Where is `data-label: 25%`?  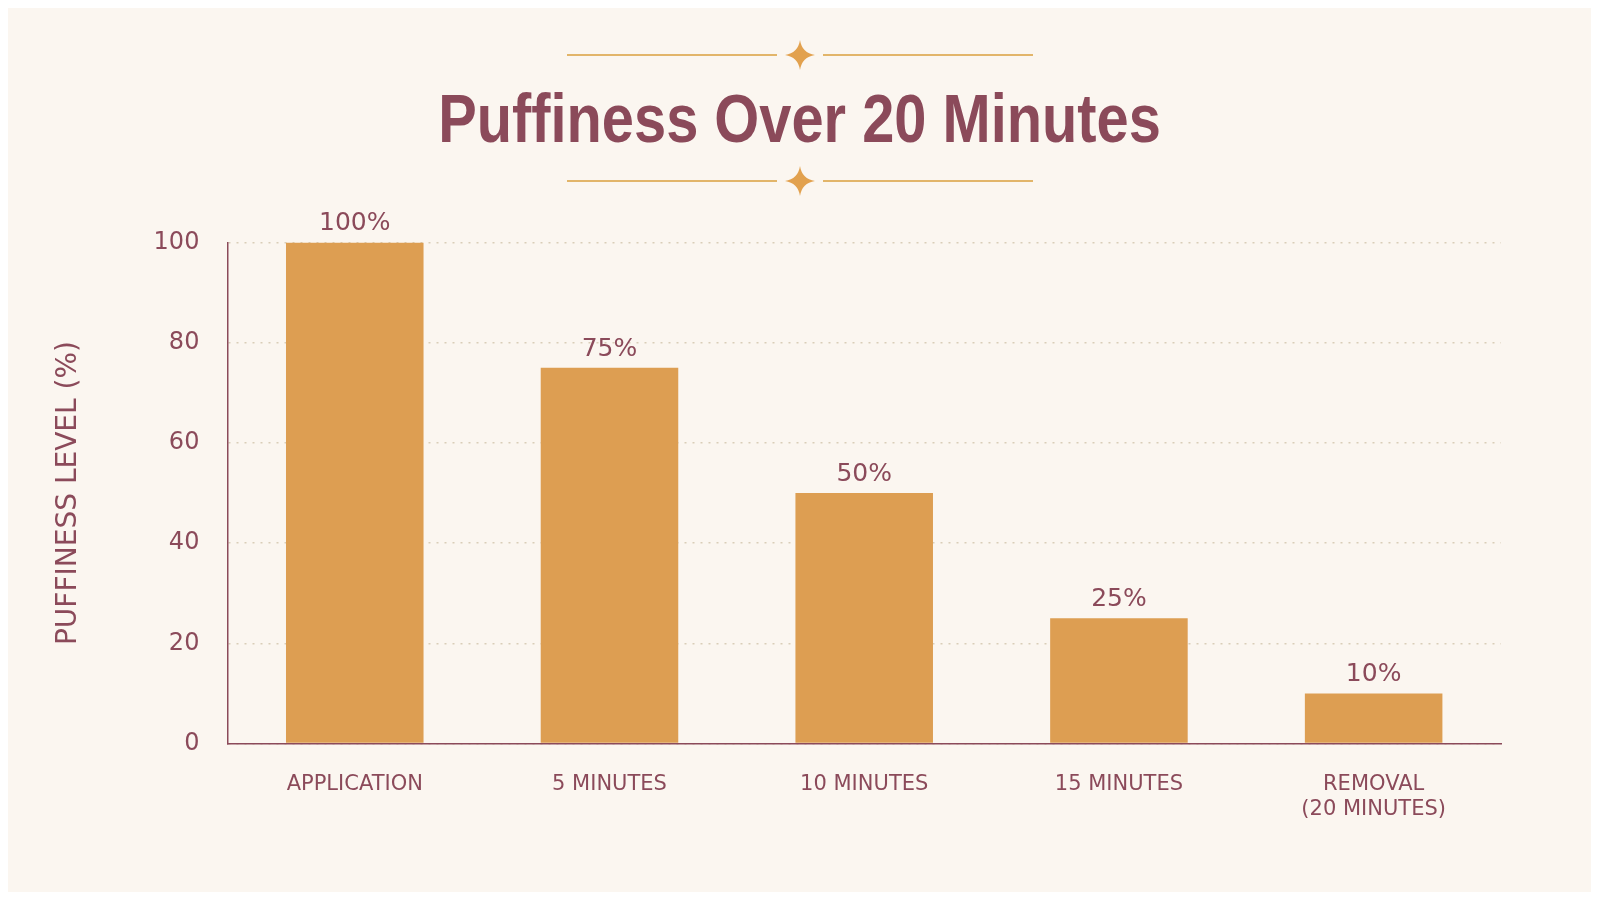
data-label: 25% is located at coordinates (1119, 598).